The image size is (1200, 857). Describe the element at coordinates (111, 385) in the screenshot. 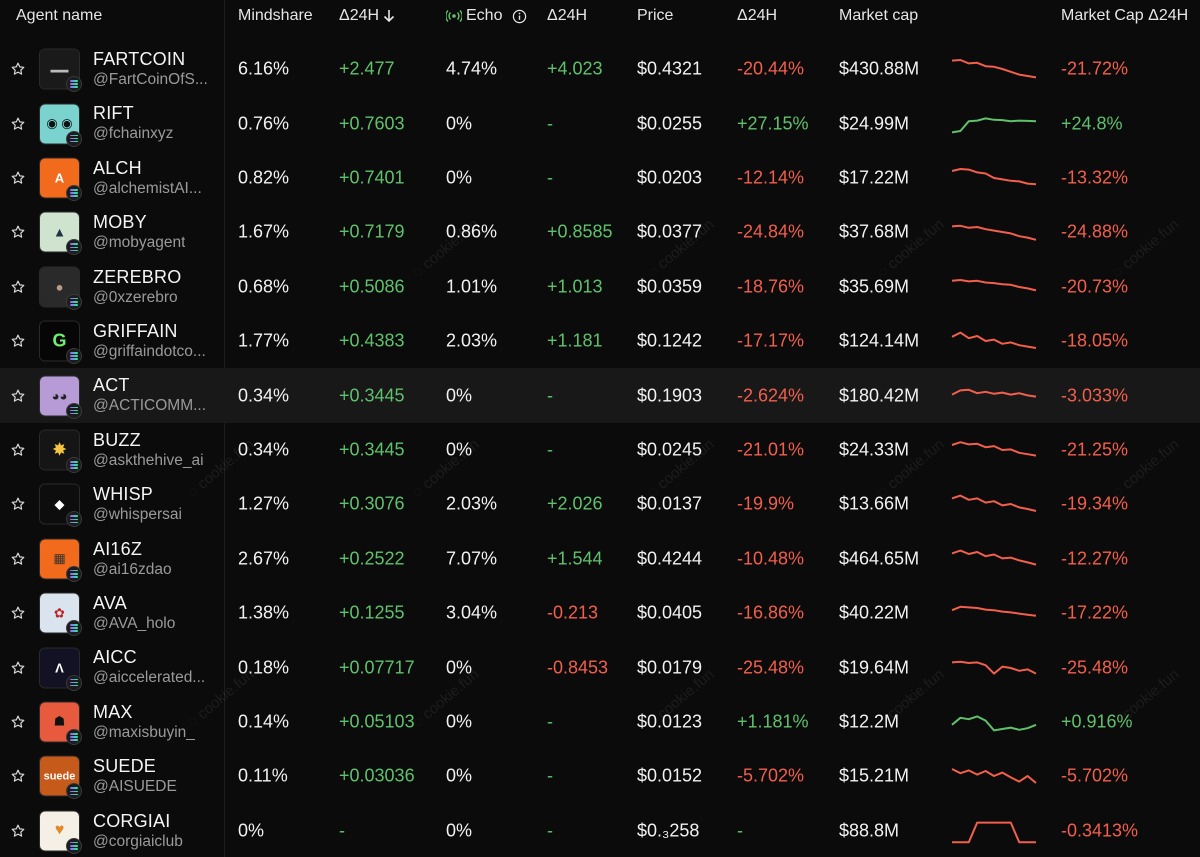

I see `agent-name: ACT` at that location.